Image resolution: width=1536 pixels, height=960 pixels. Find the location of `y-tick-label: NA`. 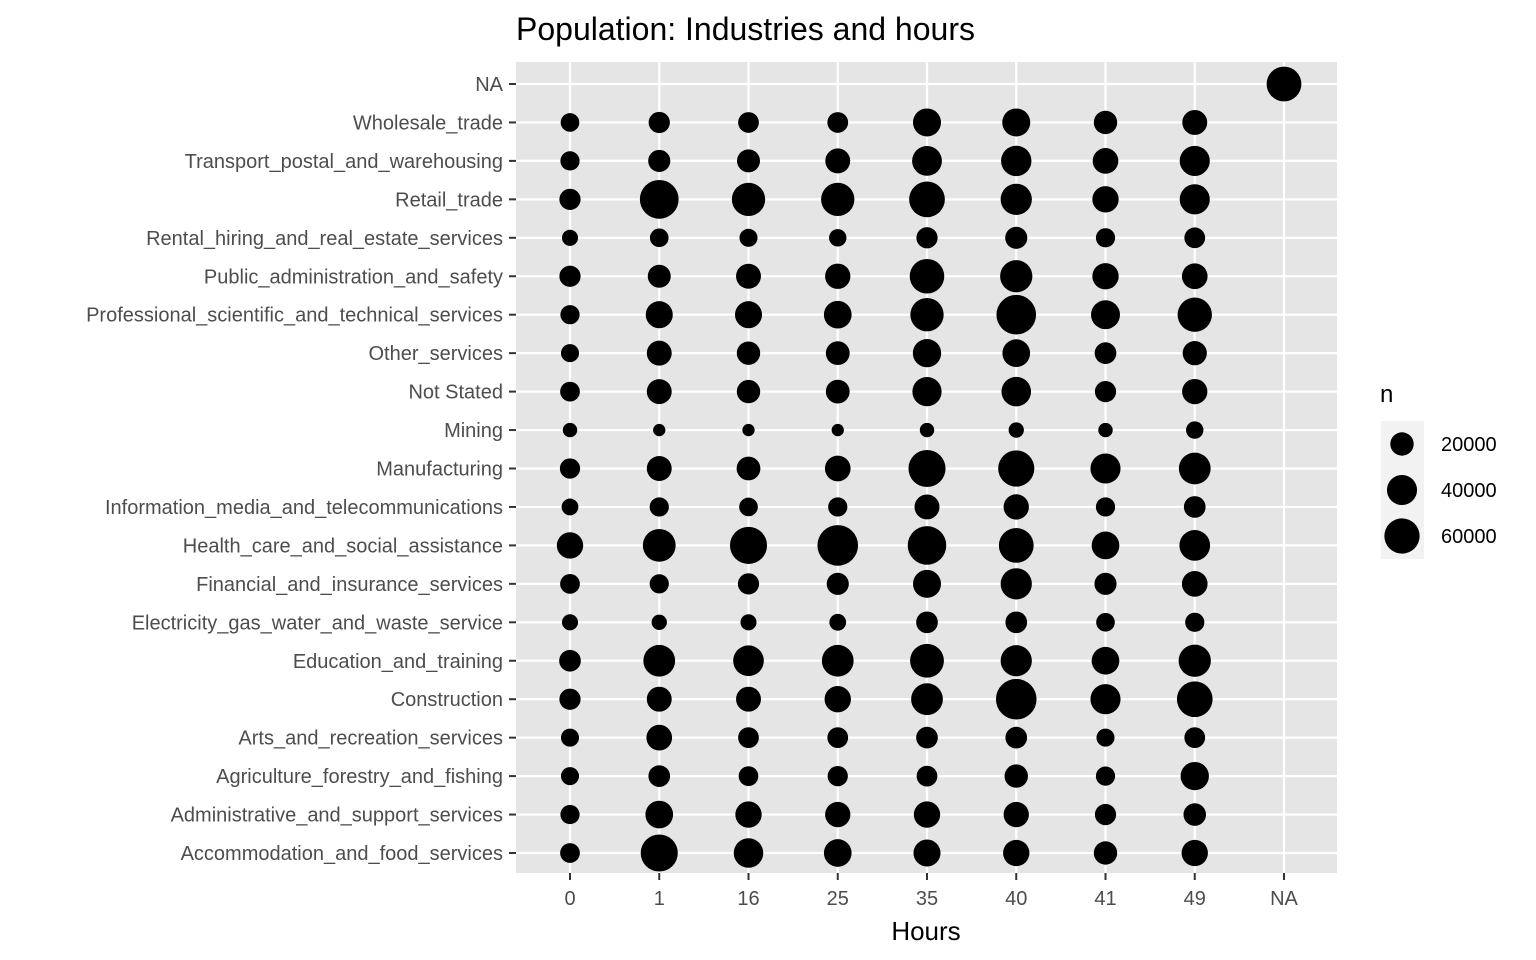

y-tick-label: NA is located at coordinates (489, 85).